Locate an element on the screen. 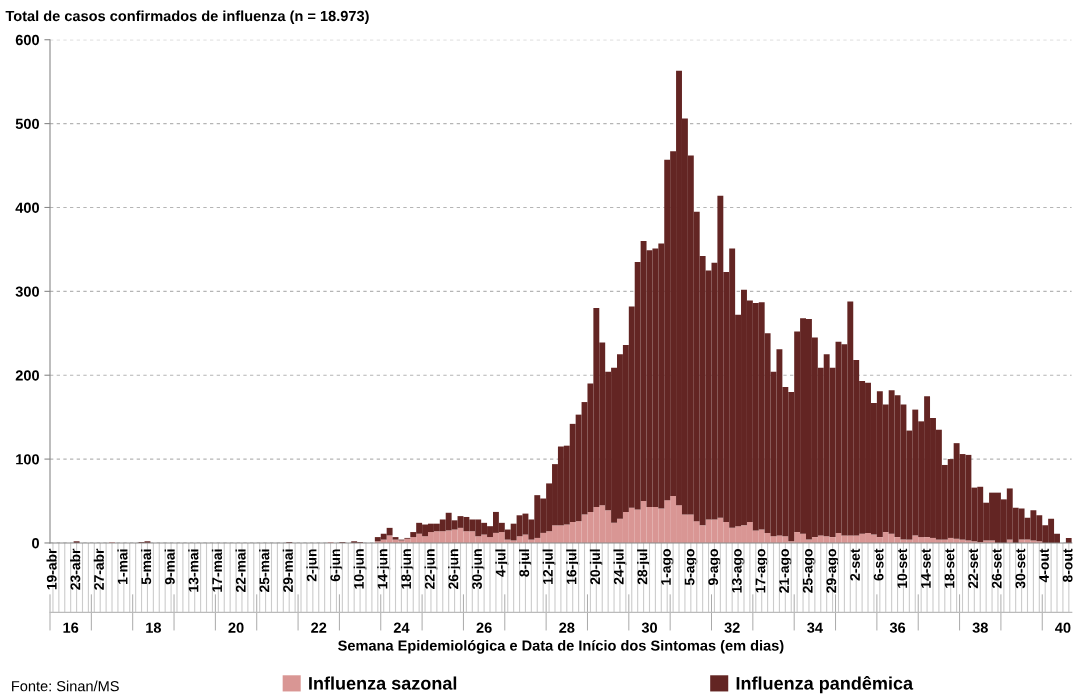 The height and width of the screenshot is (697, 1087). x2-tick-label: 30 is located at coordinates (649, 627).